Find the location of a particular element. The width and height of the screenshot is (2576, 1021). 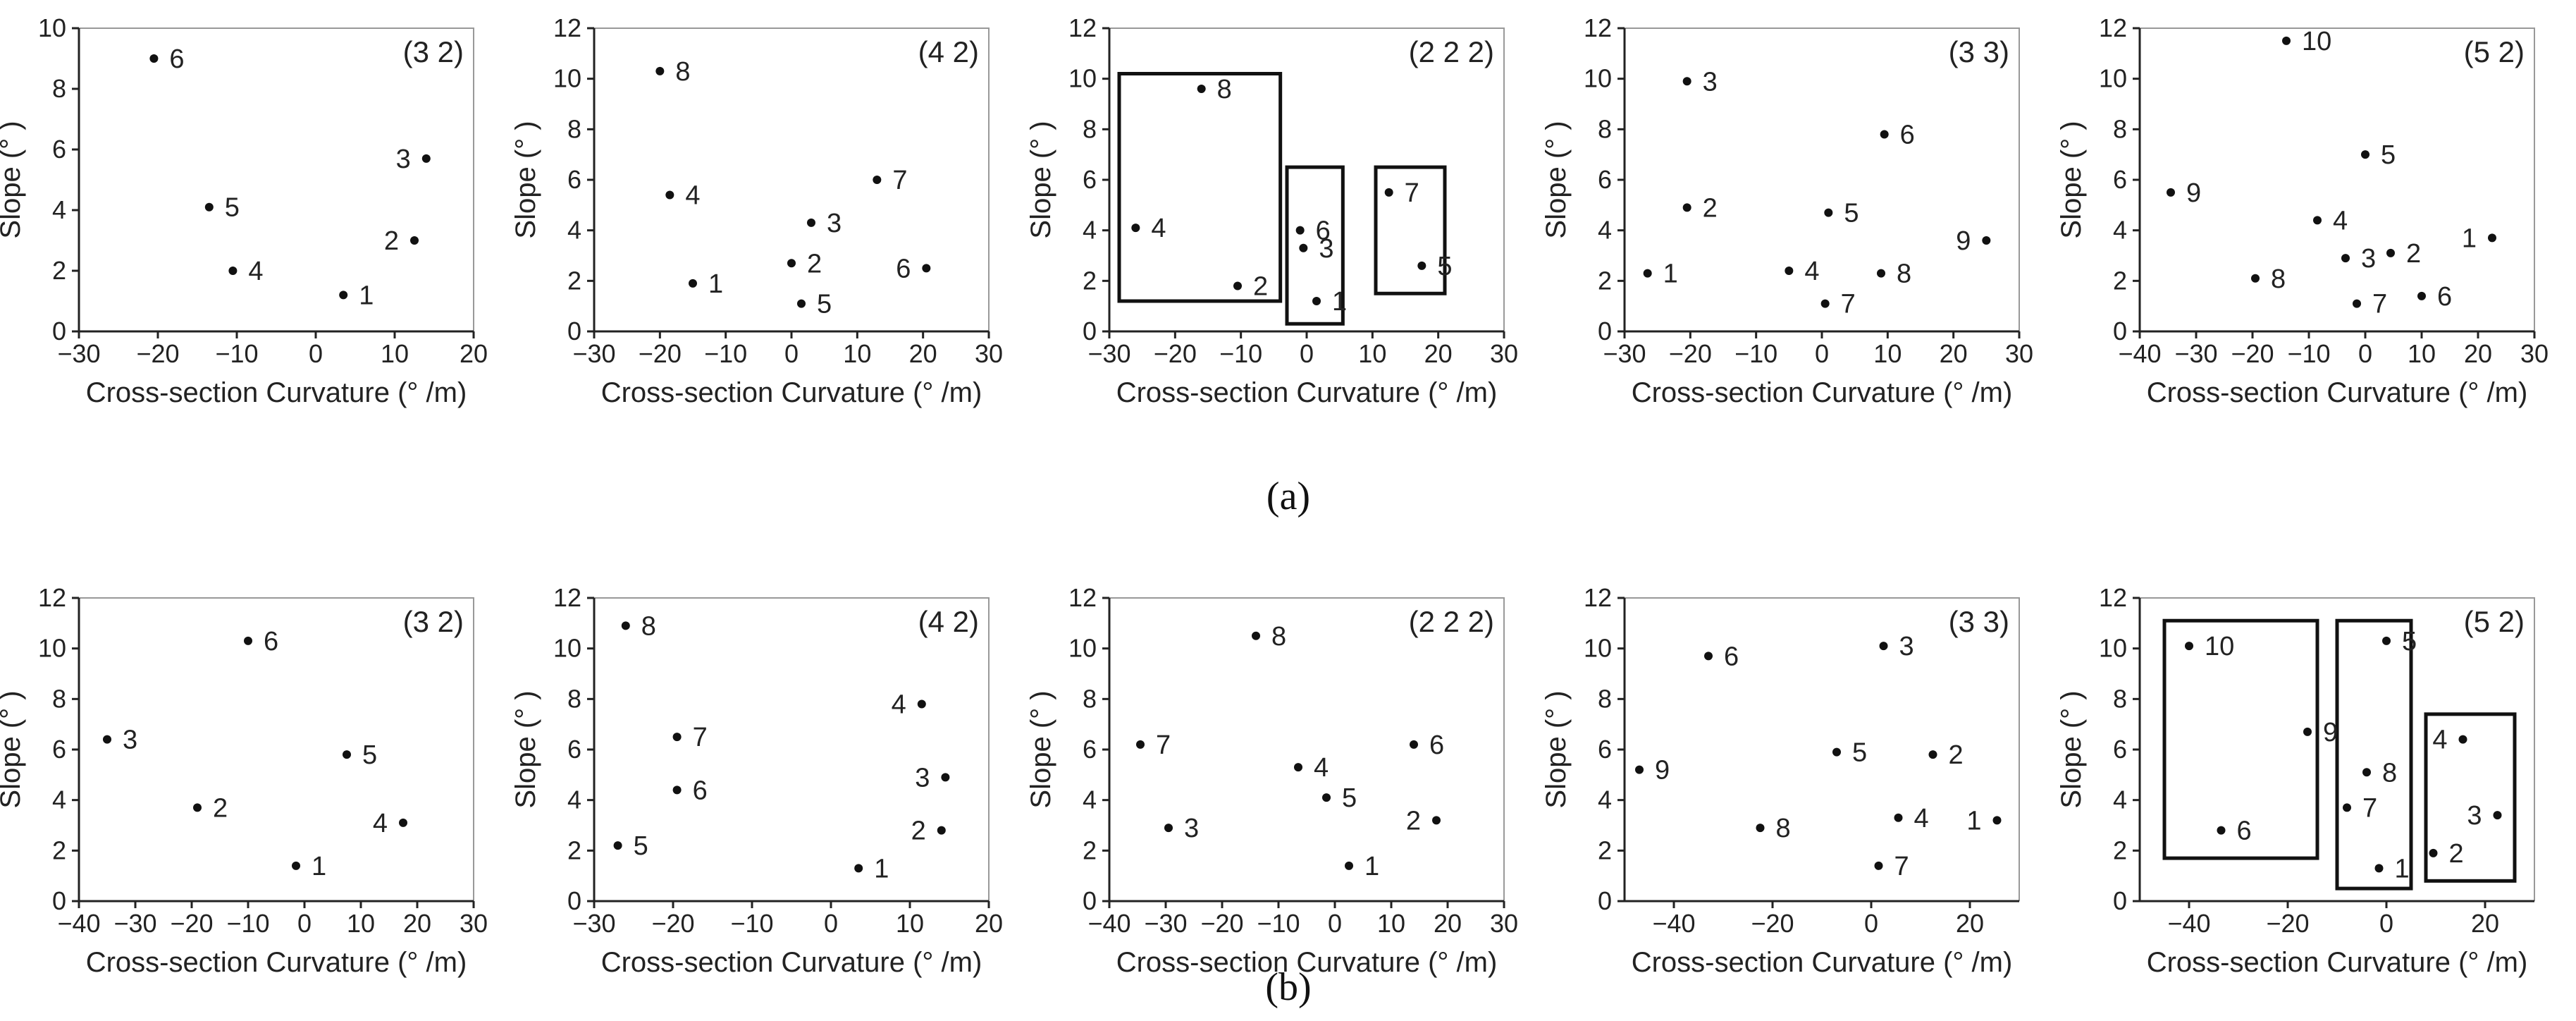

panel-title: (3 2) is located at coordinates (434, 51).